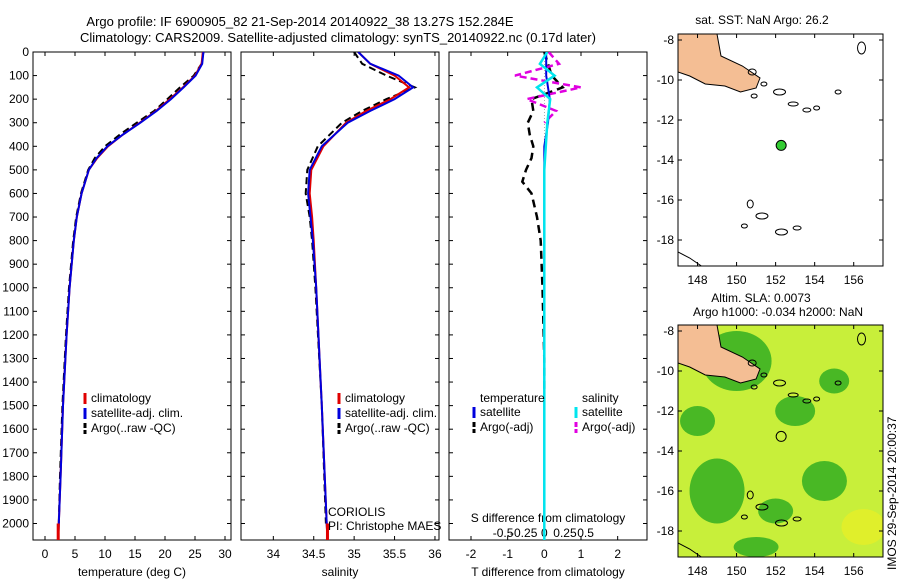 This screenshot has width=900, height=580. What do you see at coordinates (15, 358) in the screenshot?
I see `depth-tick-label: 1300` at bounding box center [15, 358].